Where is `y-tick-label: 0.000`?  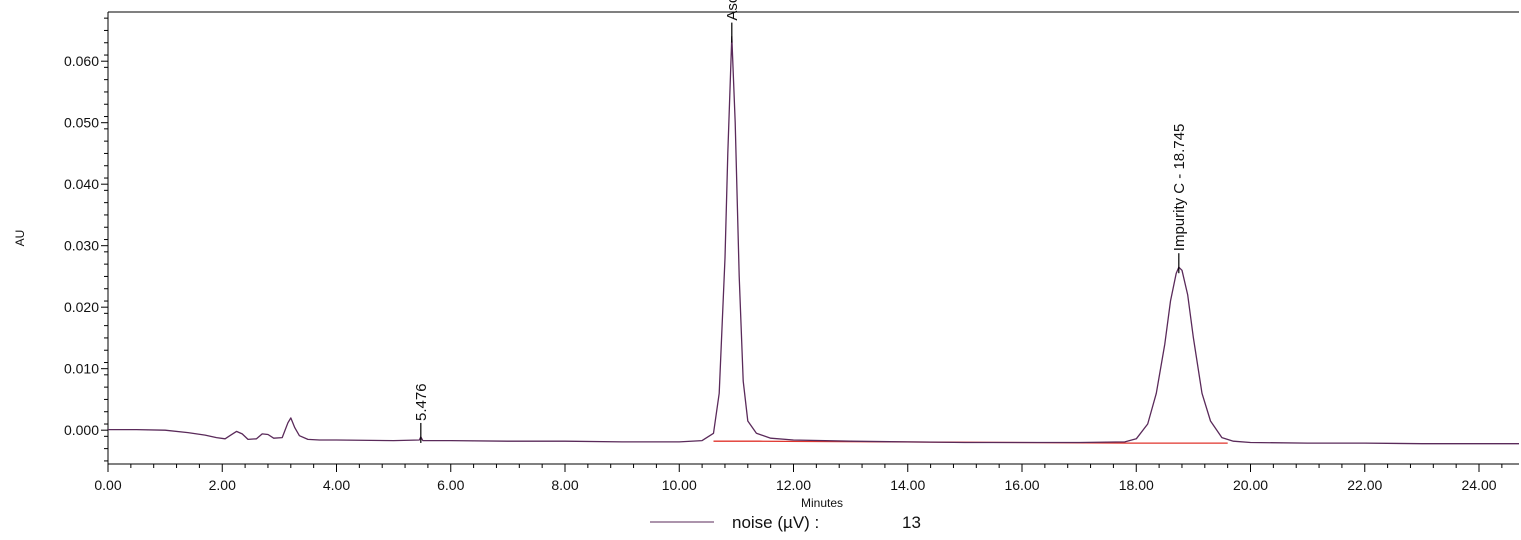 y-tick-label: 0.000 is located at coordinates (81, 430).